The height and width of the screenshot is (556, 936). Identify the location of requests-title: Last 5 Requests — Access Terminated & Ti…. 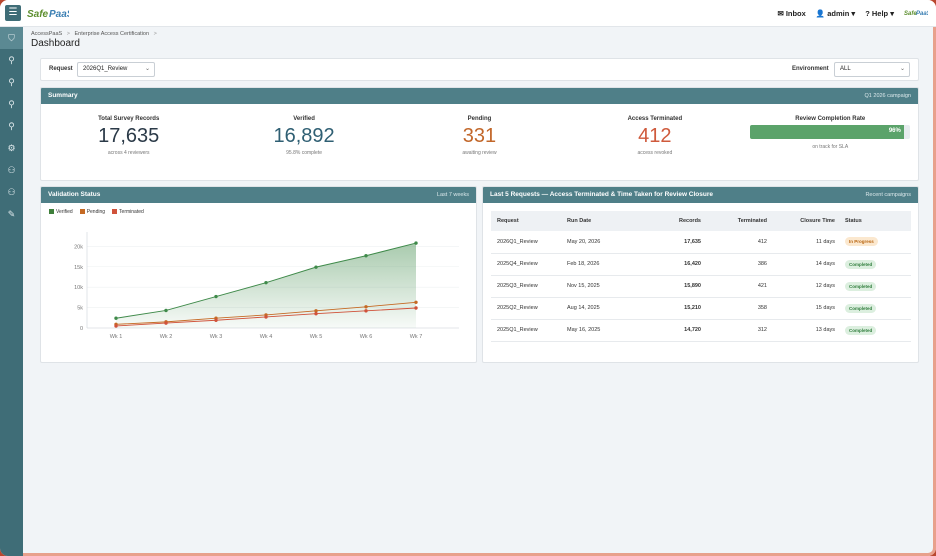
(602, 194).